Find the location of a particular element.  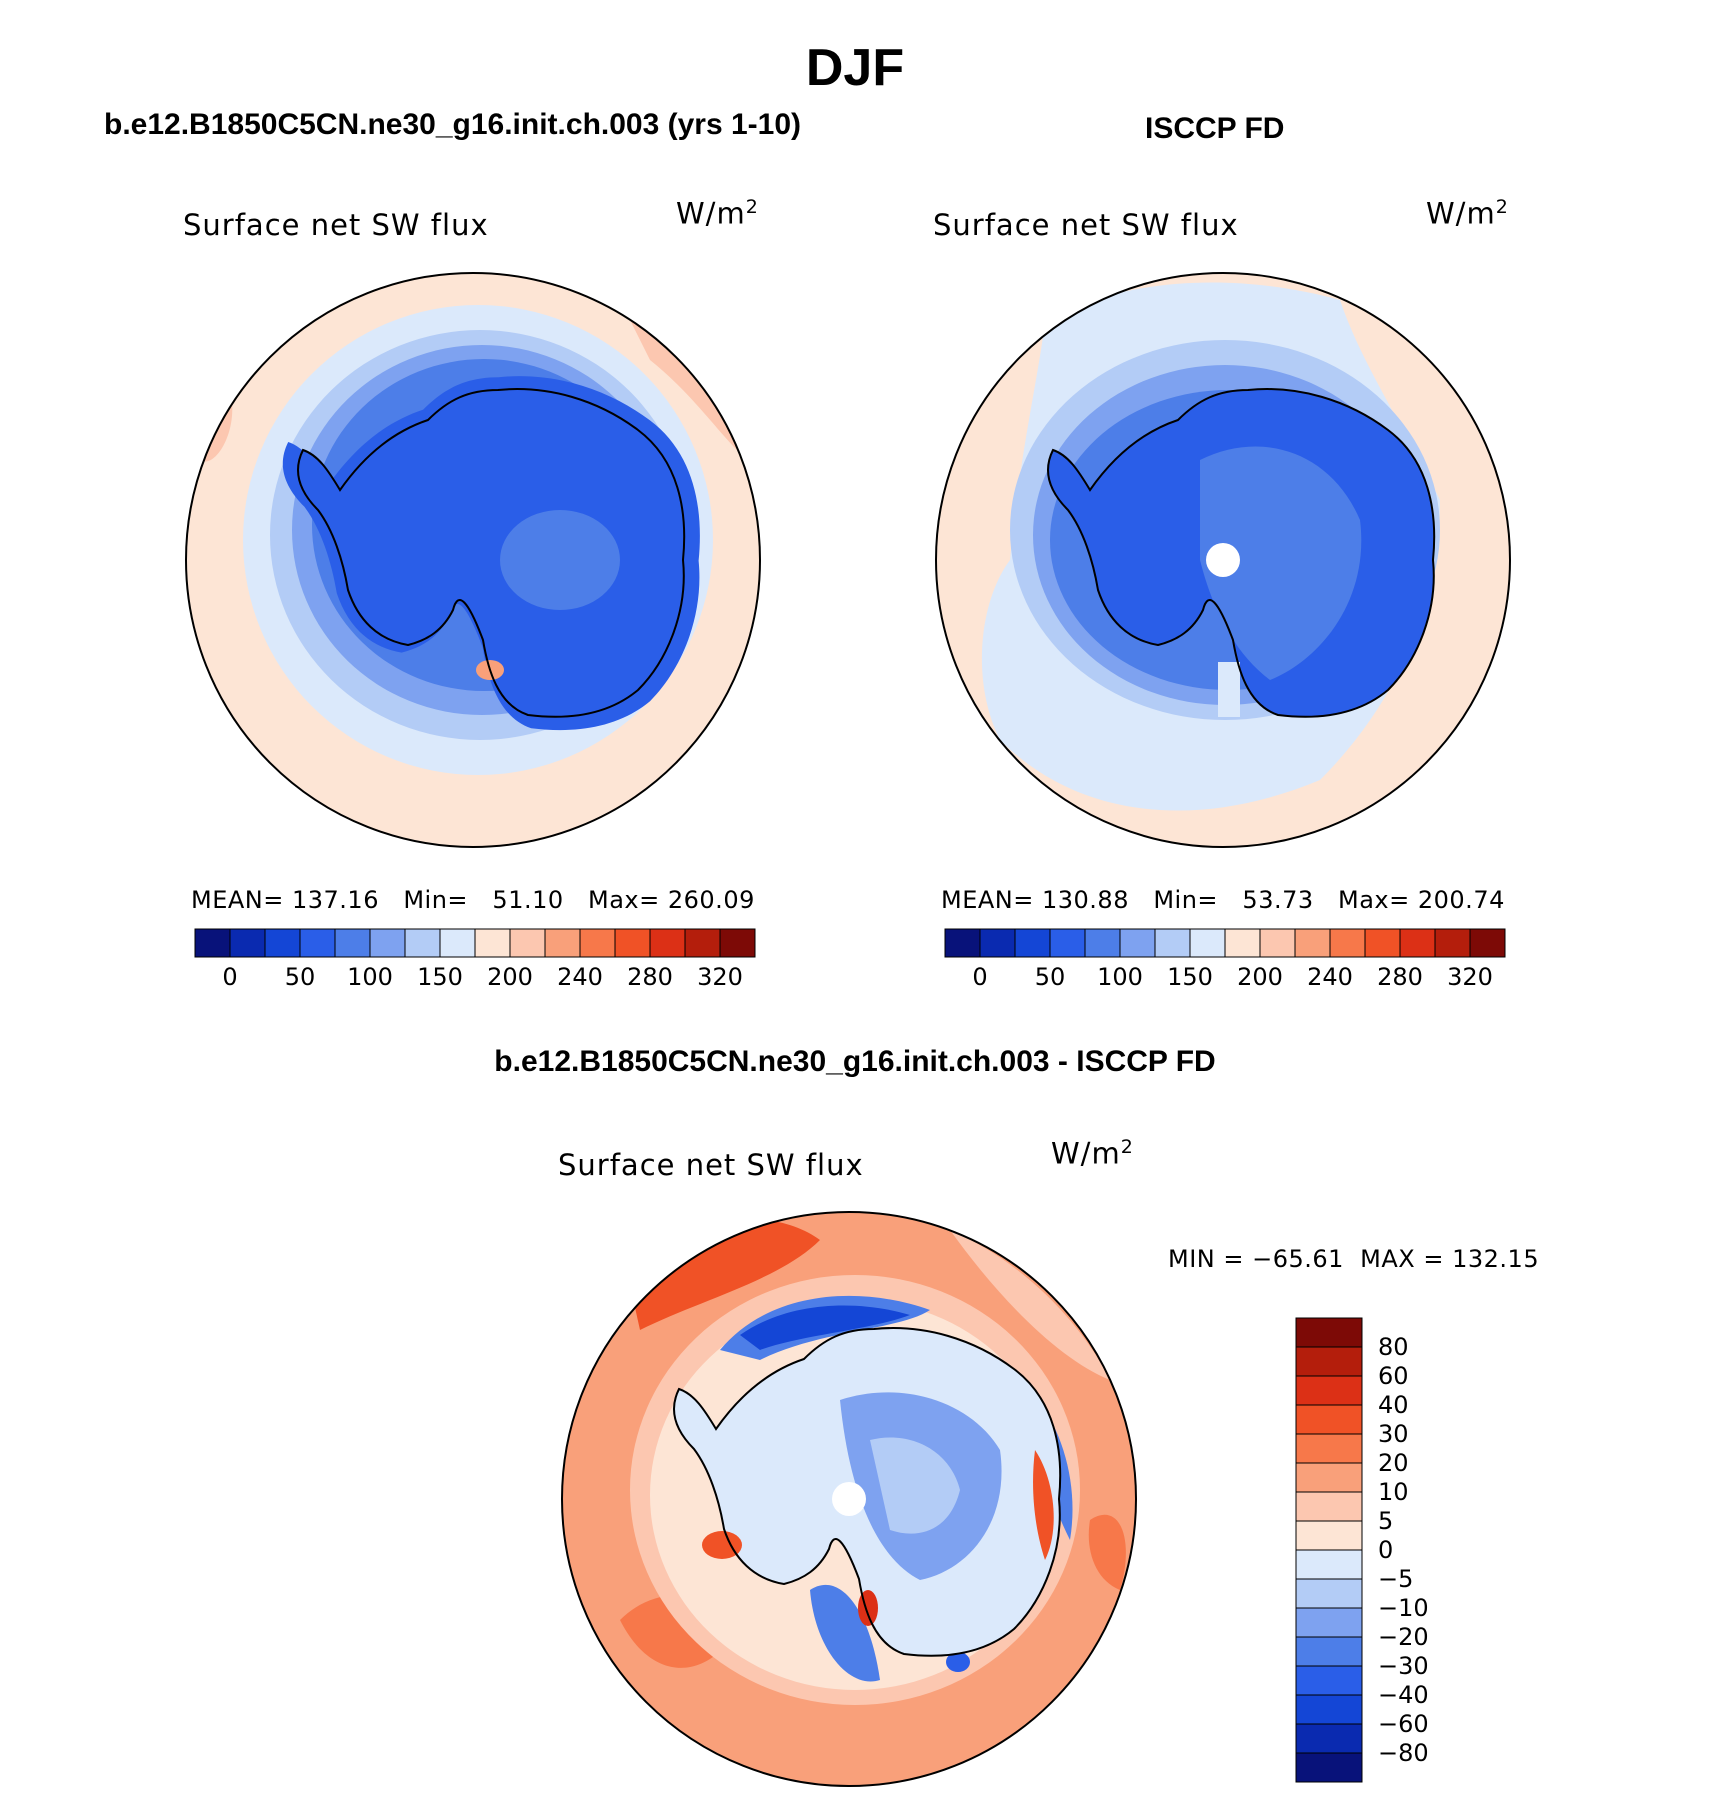

panel3-stats: MIN = −65.61 MAX = 132.15 is located at coordinates (1354, 1259).